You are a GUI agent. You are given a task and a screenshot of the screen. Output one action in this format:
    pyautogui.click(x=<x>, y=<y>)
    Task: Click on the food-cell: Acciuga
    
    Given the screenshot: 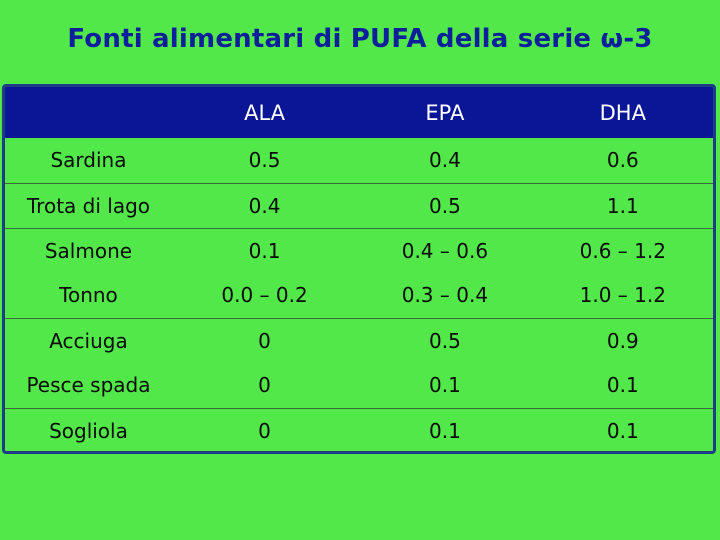 What is the action you would take?
    pyautogui.click(x=88, y=340)
    